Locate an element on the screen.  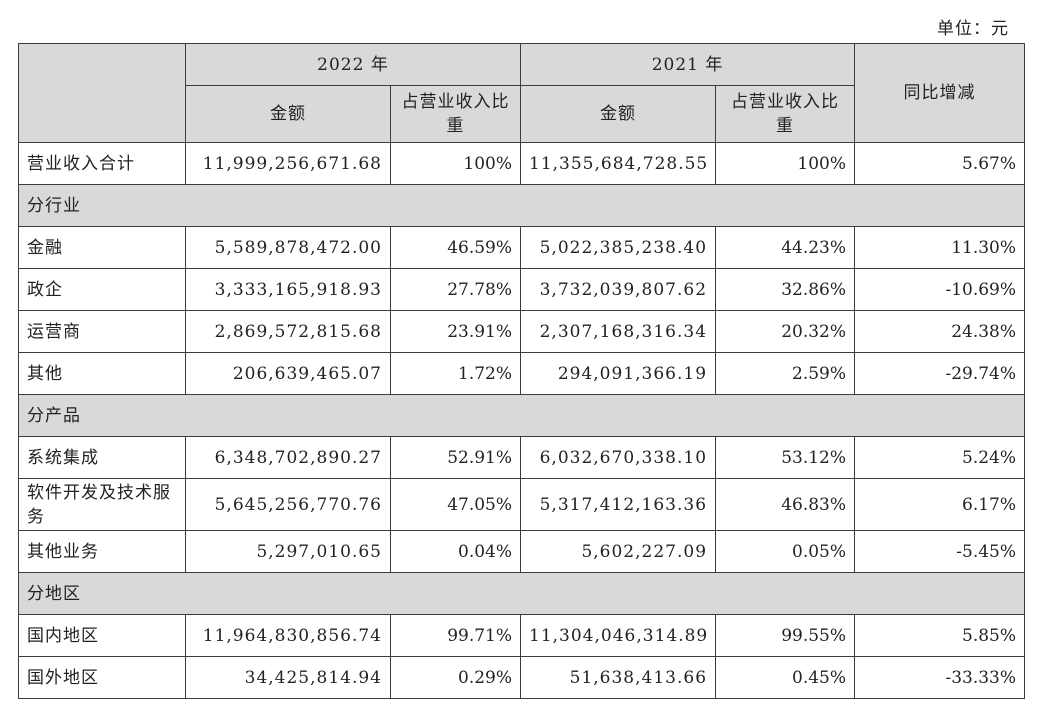
header-year-2022: 2022 年 is located at coordinates (353, 64).